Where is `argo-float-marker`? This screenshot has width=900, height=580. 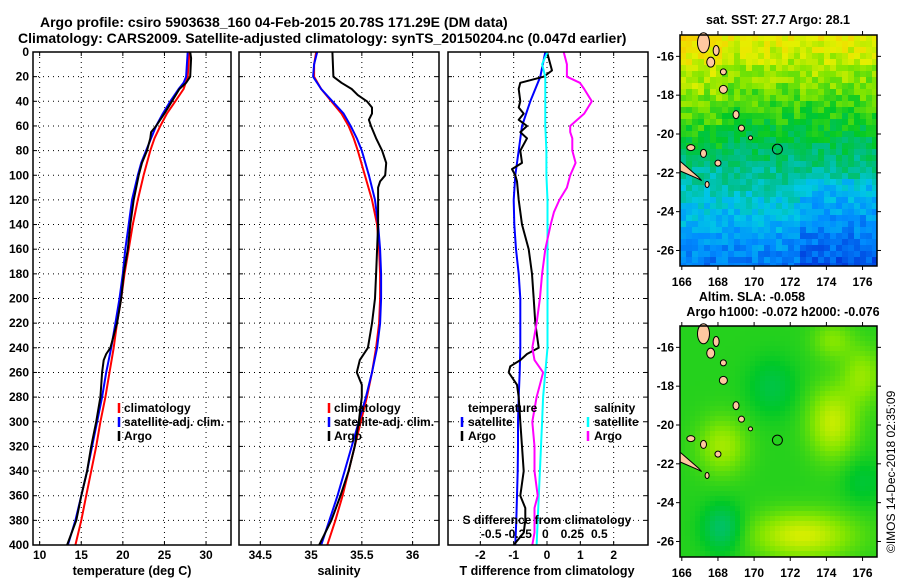 argo-float-marker is located at coordinates (777, 440).